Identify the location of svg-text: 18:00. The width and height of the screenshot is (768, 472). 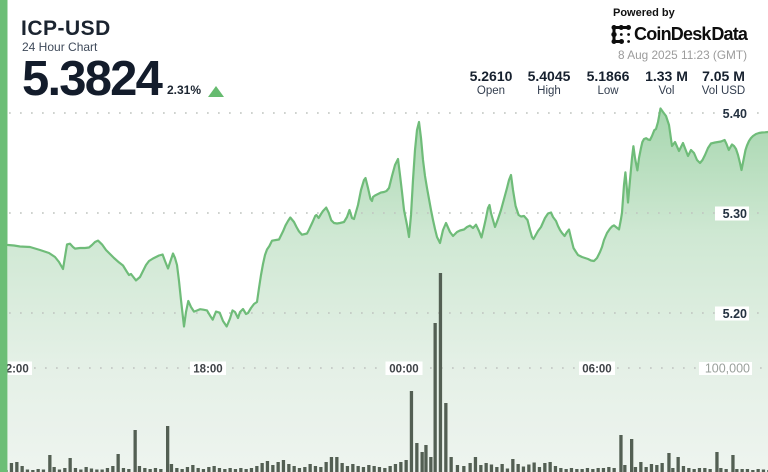
(207, 370).